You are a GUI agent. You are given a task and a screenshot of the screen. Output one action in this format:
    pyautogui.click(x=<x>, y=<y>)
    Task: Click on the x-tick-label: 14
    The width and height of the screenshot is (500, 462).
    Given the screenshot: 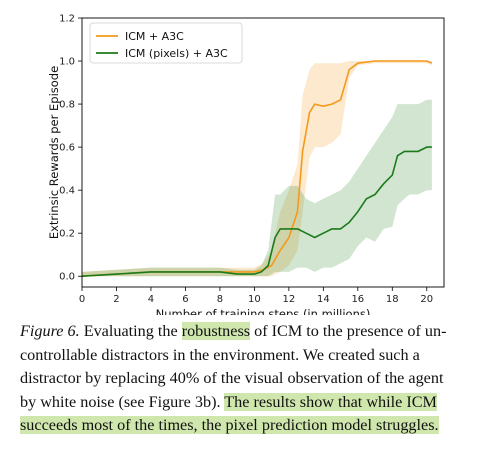 What is the action you would take?
    pyautogui.click(x=323, y=299)
    